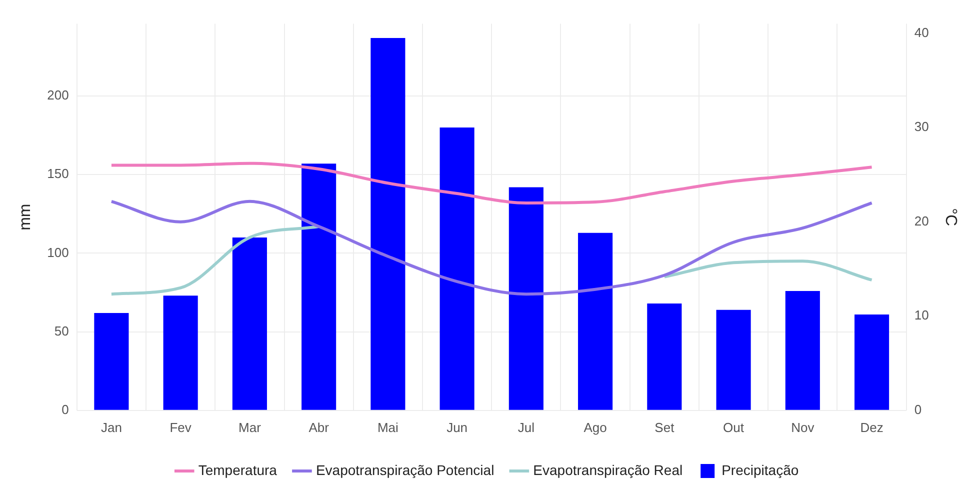 The image size is (978, 500). I want to click on x-tick-label: Set, so click(664, 427).